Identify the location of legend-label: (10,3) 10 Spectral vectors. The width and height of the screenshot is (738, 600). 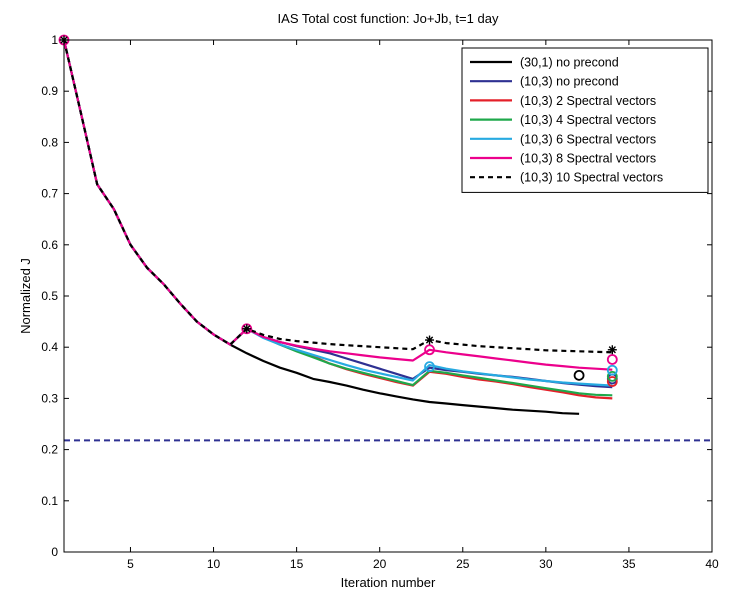
(591, 178).